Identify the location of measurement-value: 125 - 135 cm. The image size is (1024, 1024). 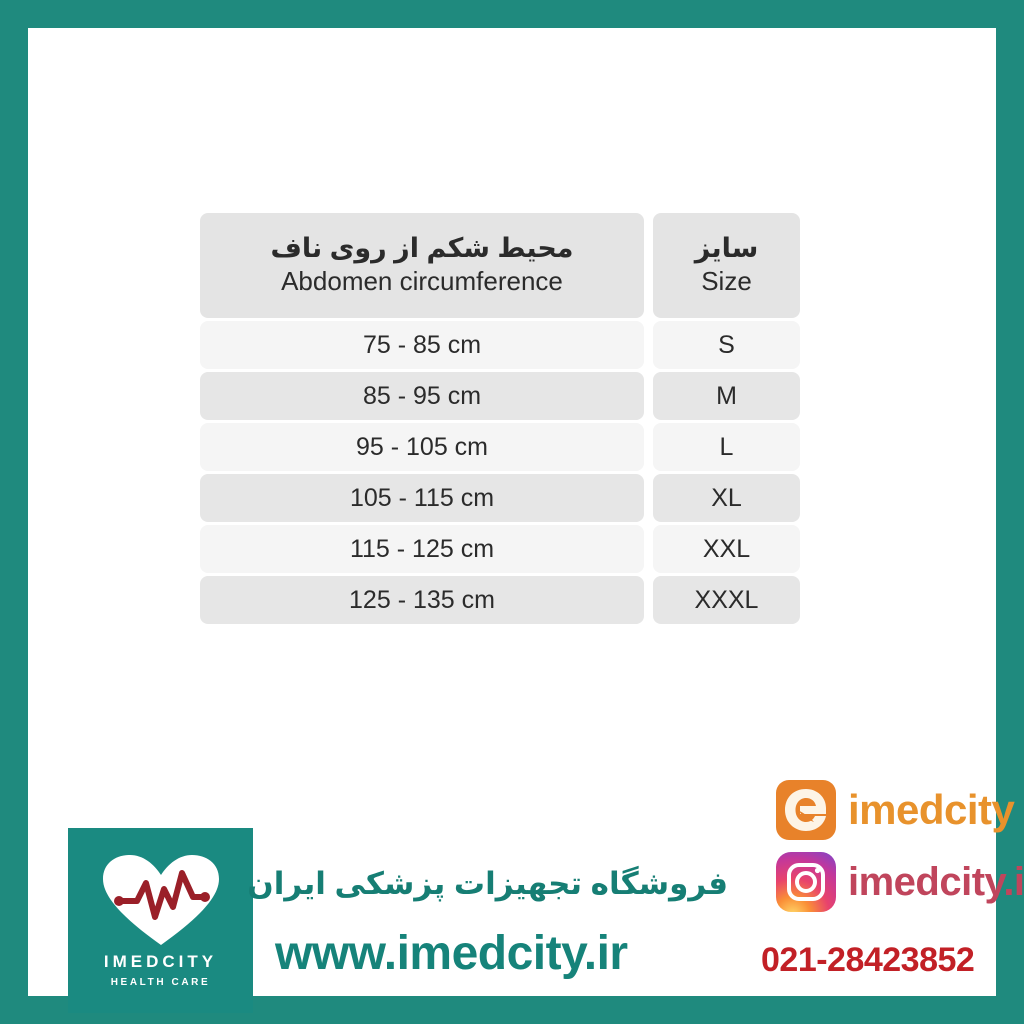
(422, 599).